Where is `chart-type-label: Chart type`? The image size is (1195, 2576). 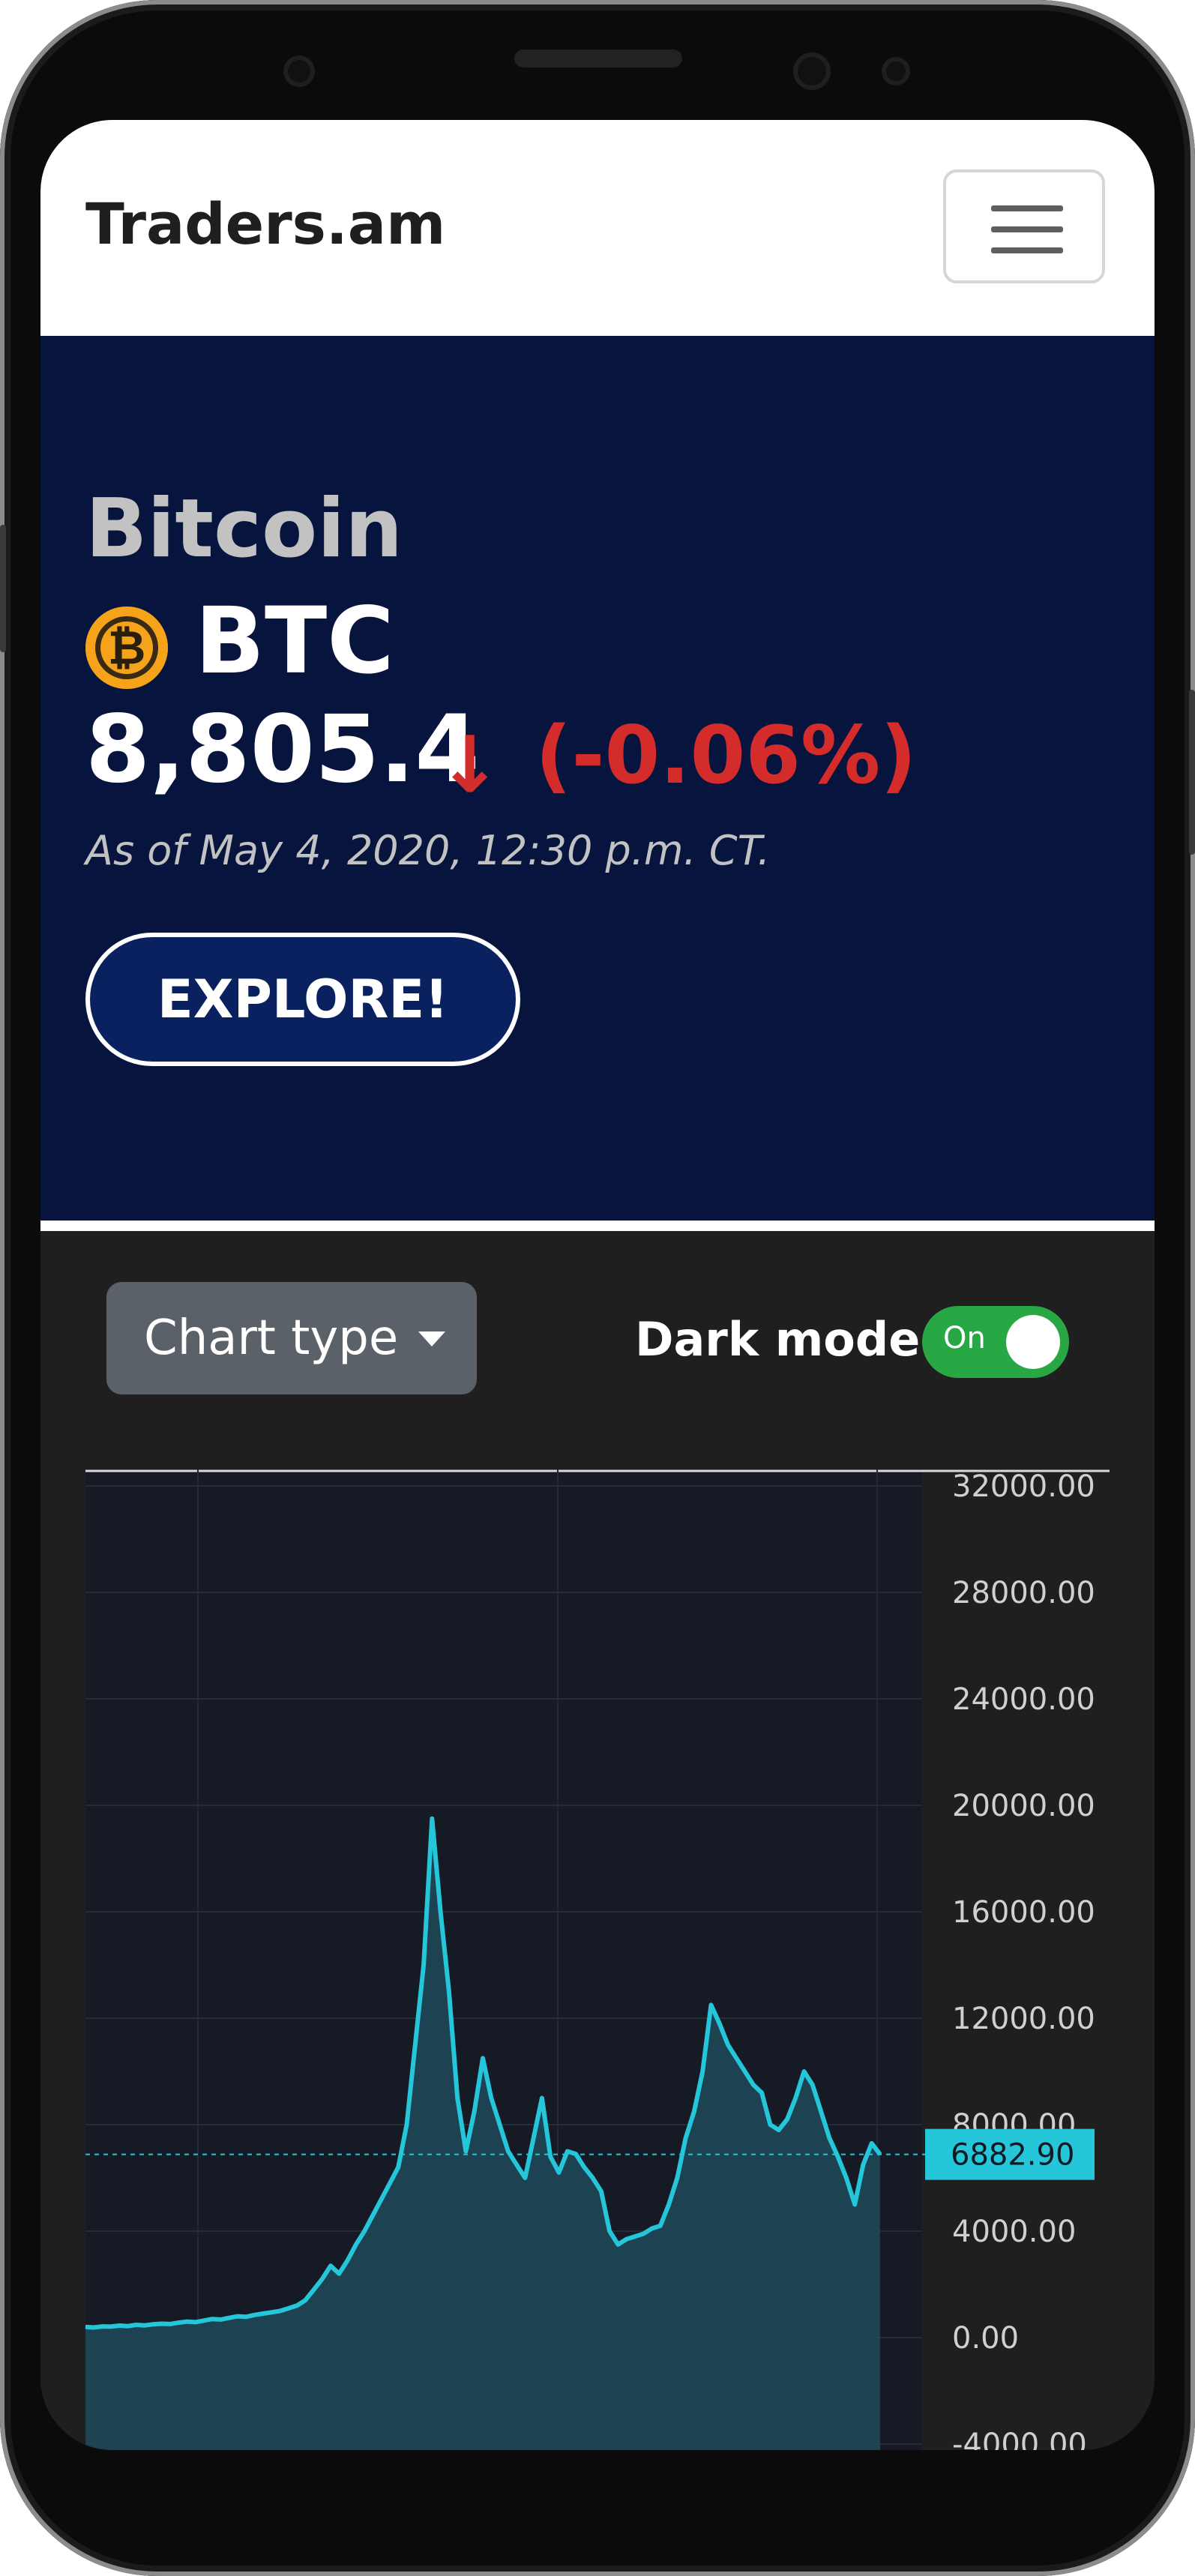 chart-type-label: Chart type is located at coordinates (271, 1338).